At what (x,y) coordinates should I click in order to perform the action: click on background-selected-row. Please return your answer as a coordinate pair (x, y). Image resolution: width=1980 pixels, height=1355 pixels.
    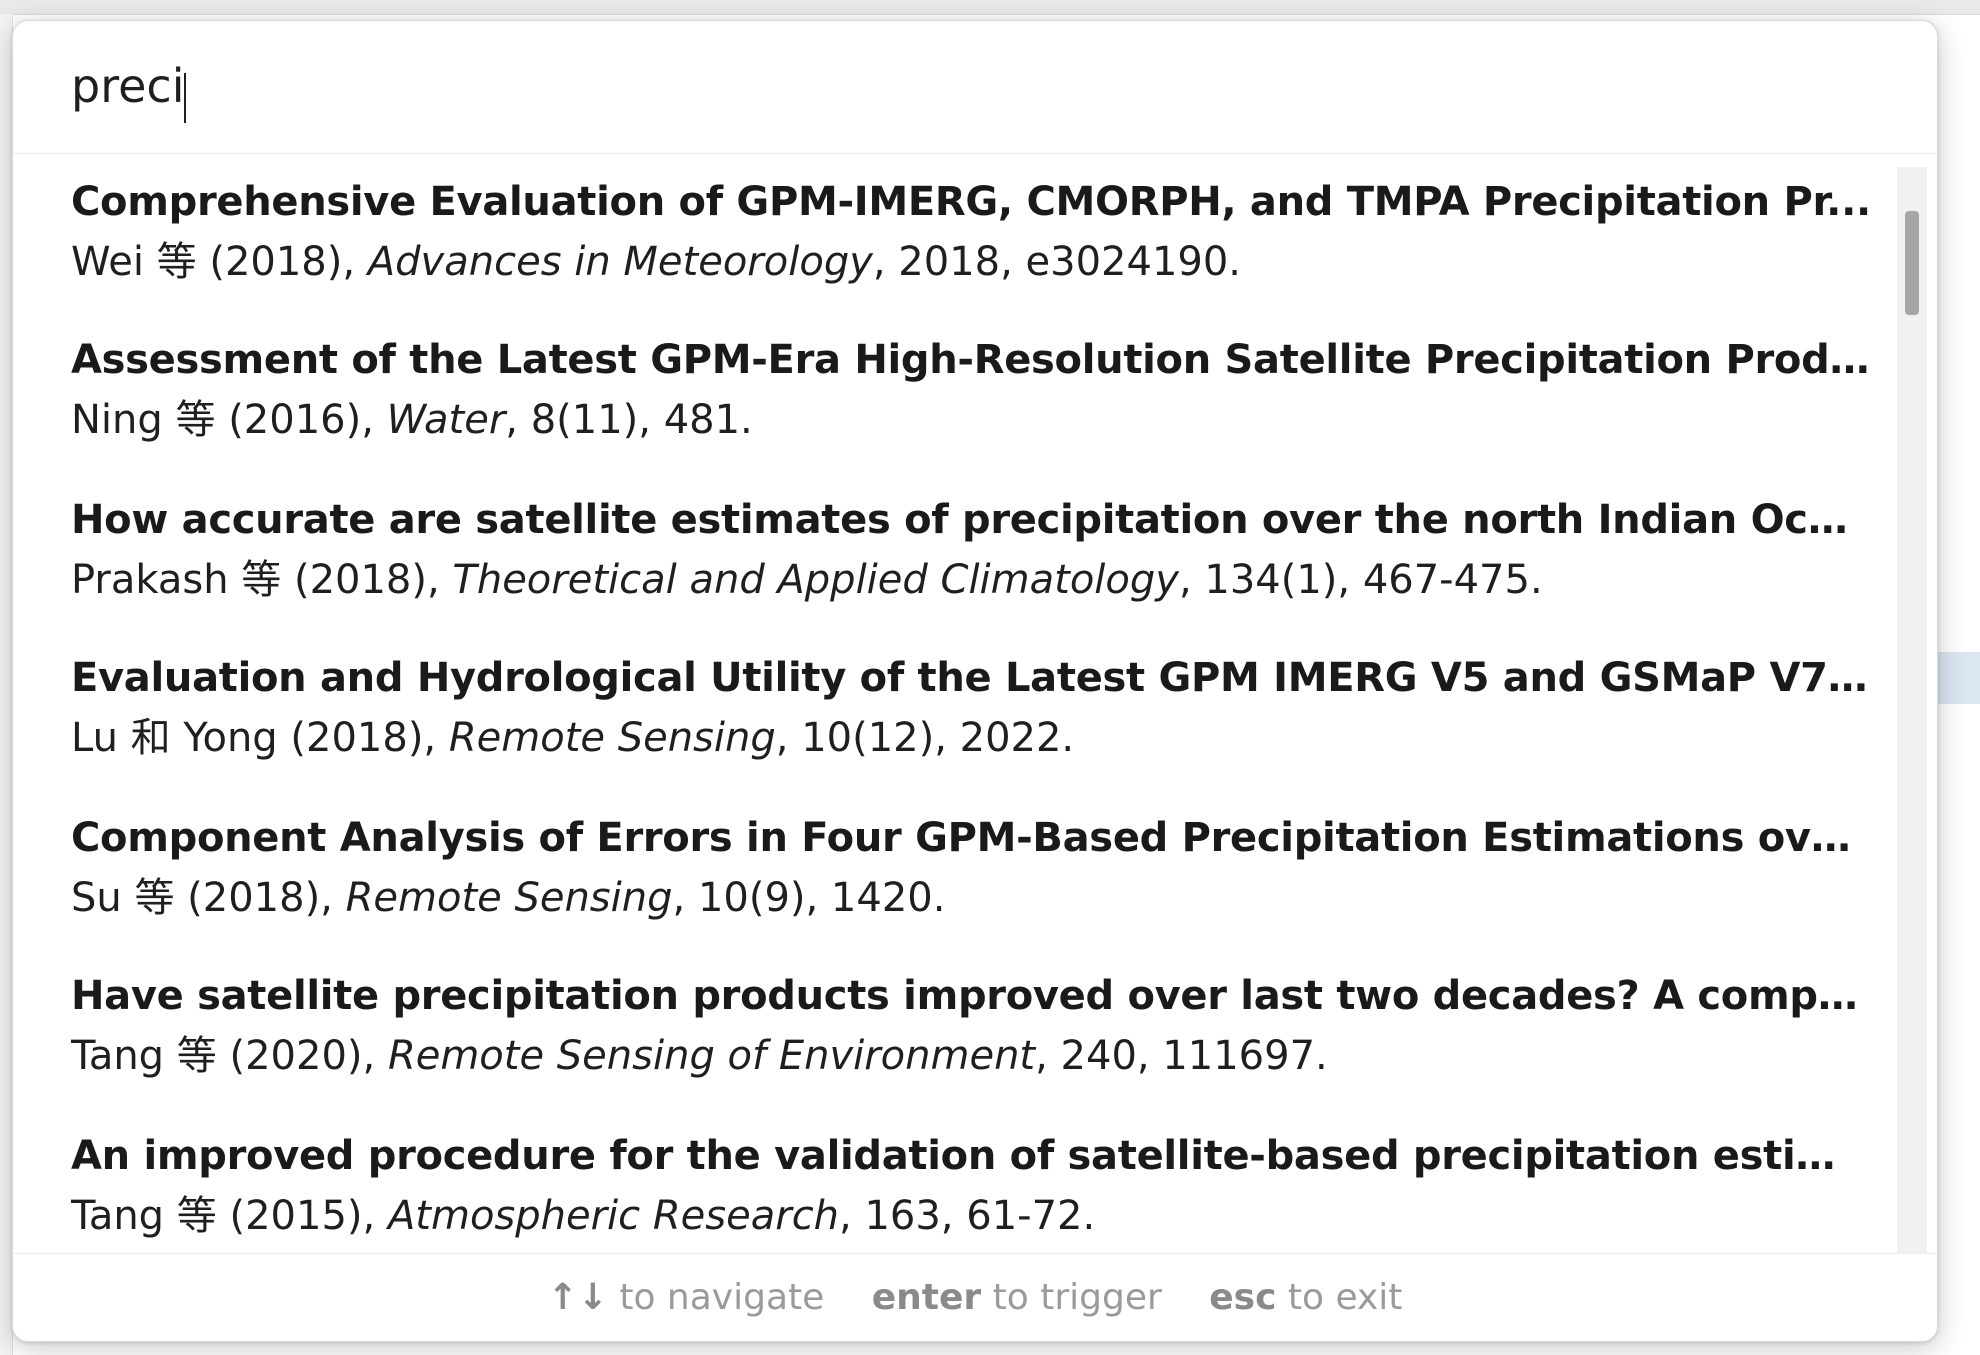
    Looking at the image, I should click on (1958, 678).